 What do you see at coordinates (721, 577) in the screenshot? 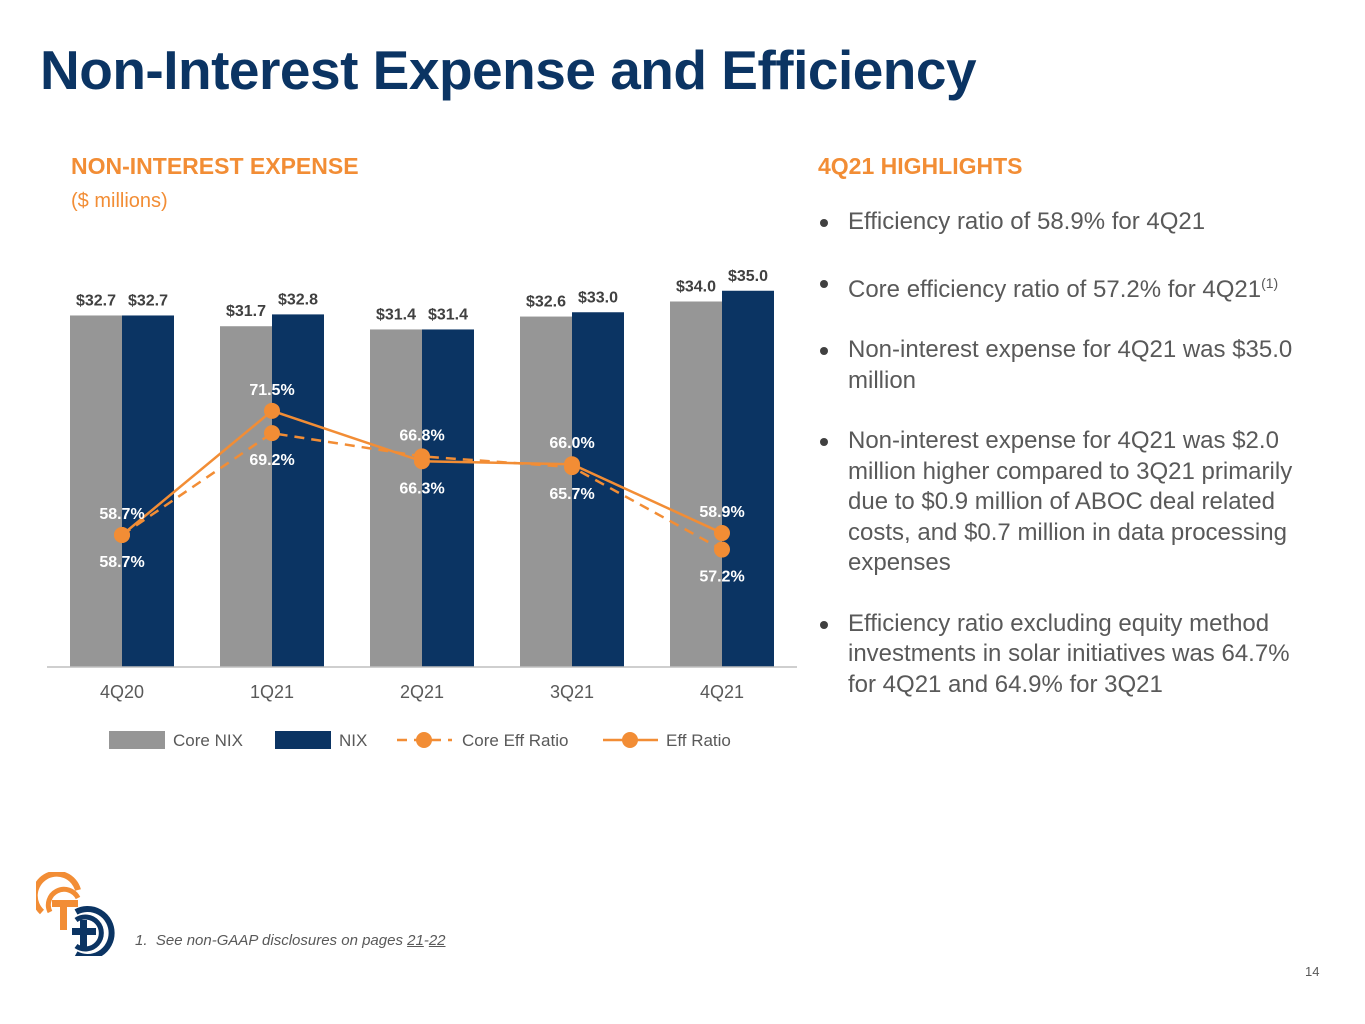
I see `ratio-label: 57.2%` at bounding box center [721, 577].